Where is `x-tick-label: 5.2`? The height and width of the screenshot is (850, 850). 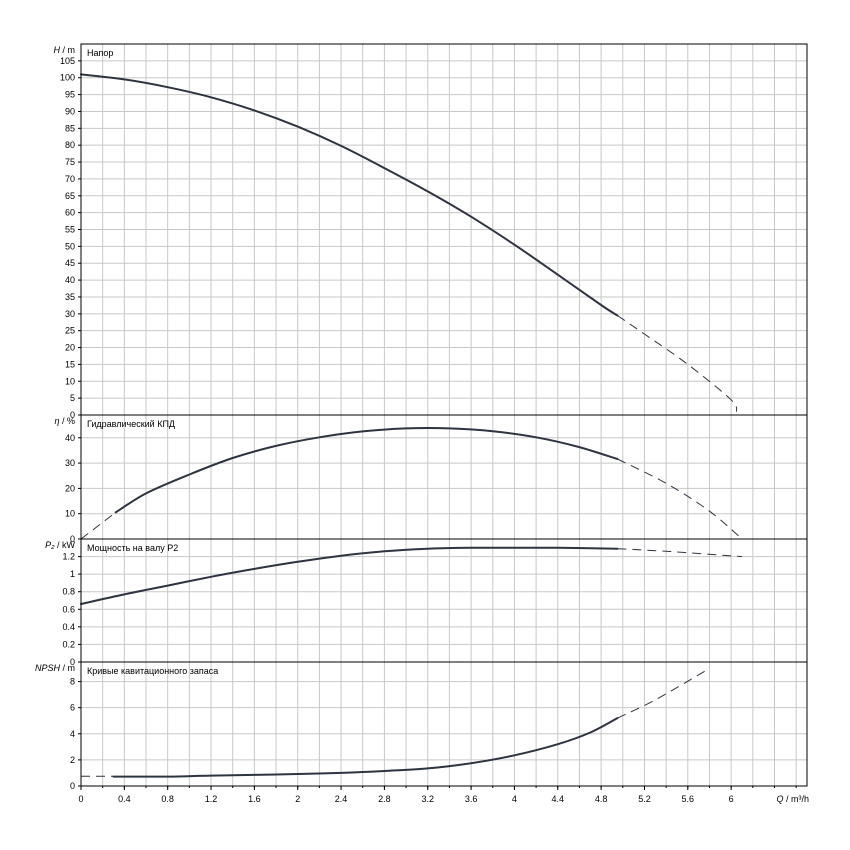
x-tick-label: 5.2 is located at coordinates (644, 799).